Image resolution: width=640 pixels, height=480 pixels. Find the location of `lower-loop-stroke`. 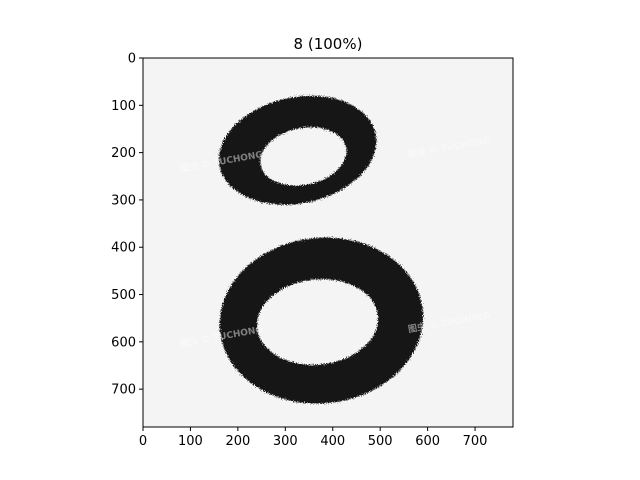

lower-loop-stroke is located at coordinates (321, 320).